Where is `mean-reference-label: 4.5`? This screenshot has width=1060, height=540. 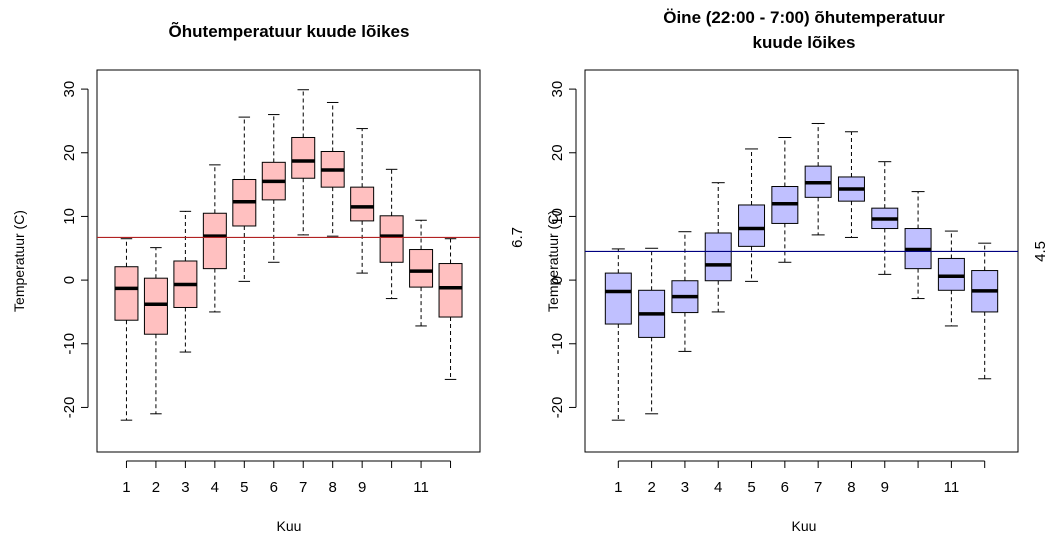 mean-reference-label: 4.5 is located at coordinates (1040, 251).